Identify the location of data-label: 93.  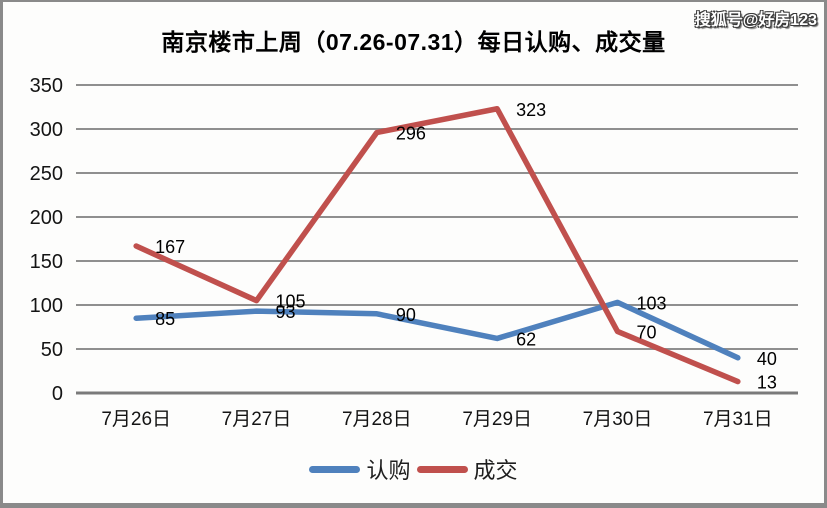
(286, 312).